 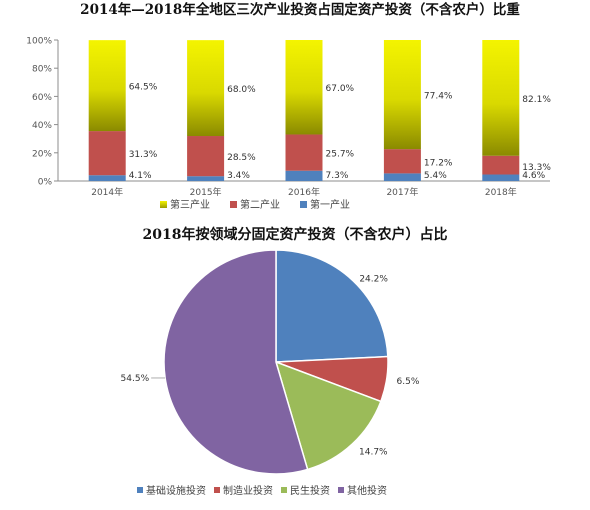 I want to click on legend-label: 制造业投资, so click(x=248, y=490).